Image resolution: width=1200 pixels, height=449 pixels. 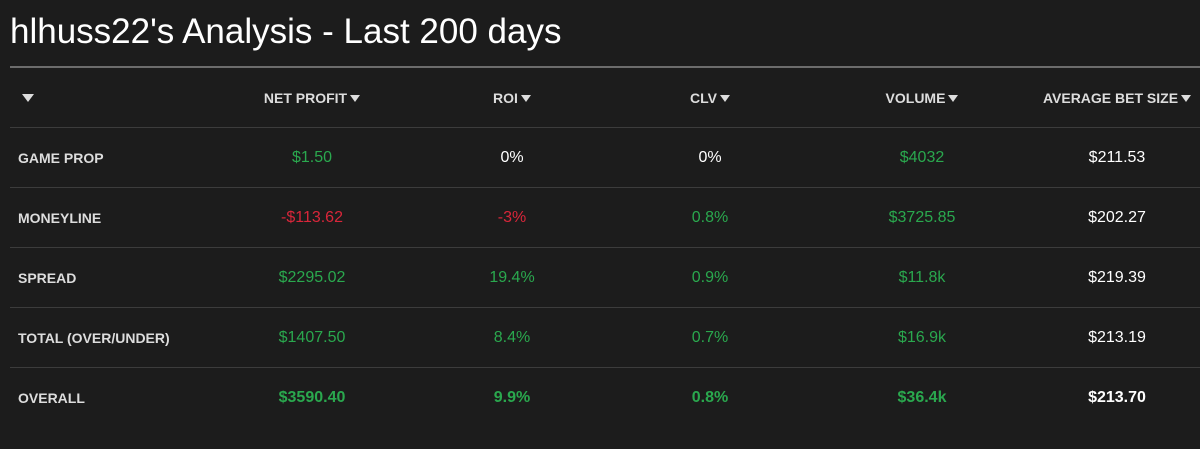 I want to click on average-bet-size-cell: $213.19, so click(x=1117, y=337).